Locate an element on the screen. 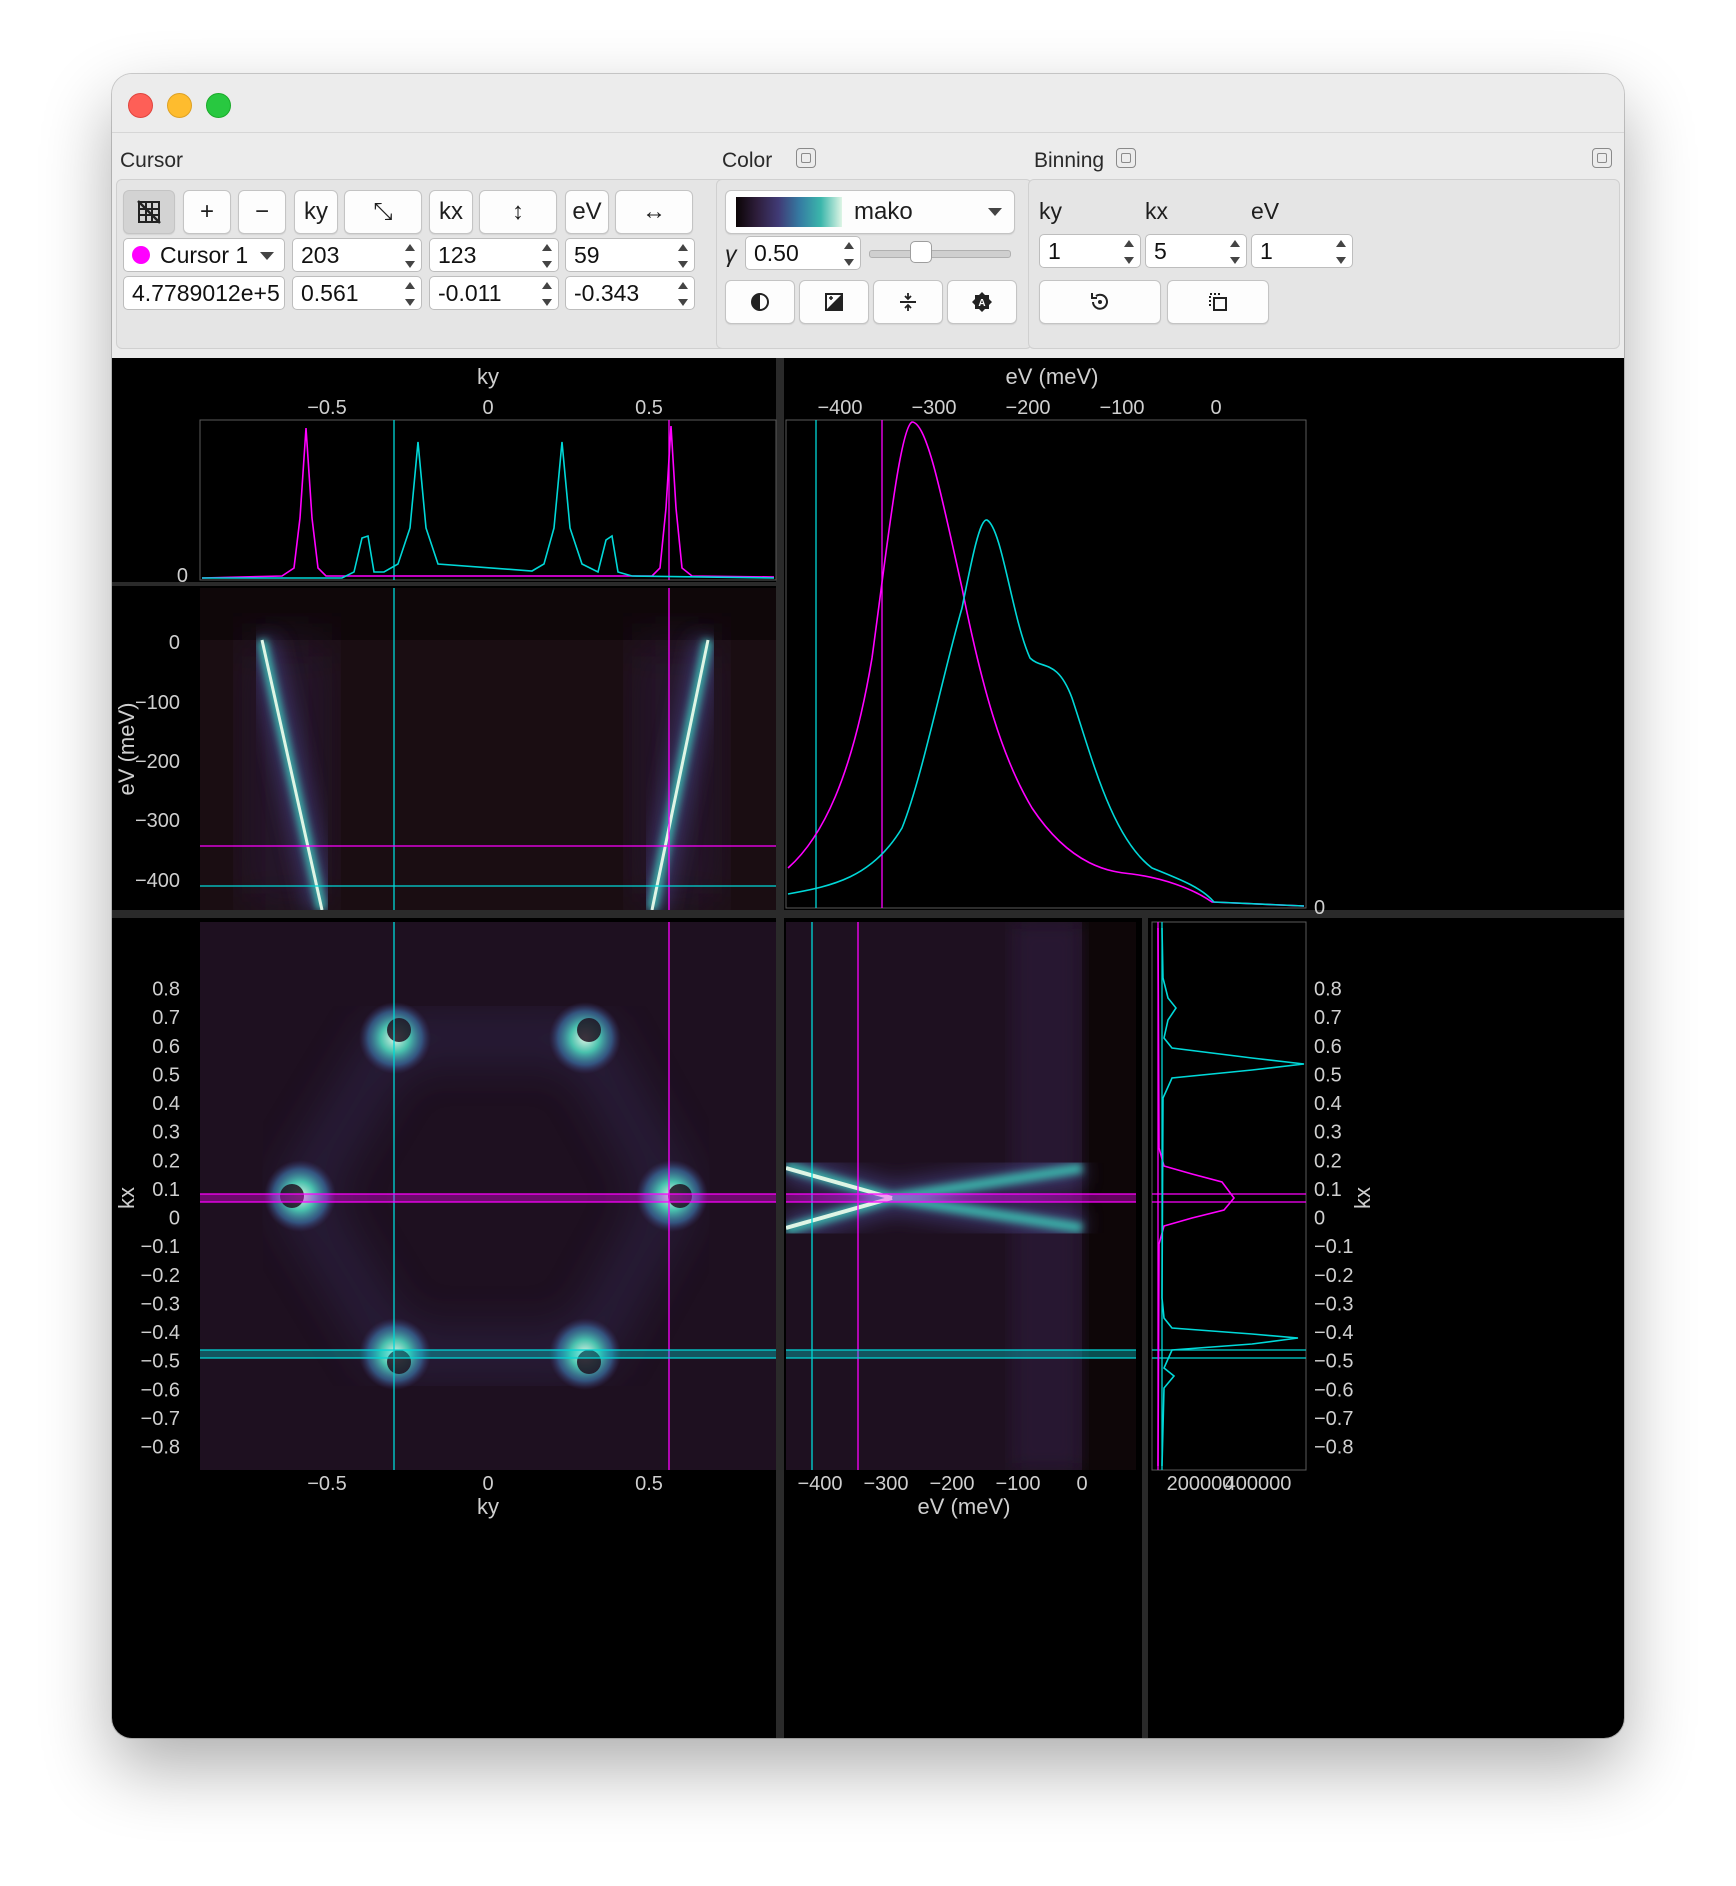 This screenshot has width=1736, height=1886. index-ky-spinbox: 203 is located at coordinates (357, 255).